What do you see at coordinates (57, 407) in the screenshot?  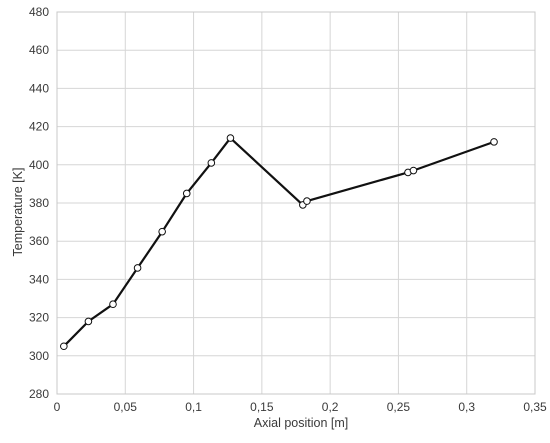 I see `x-tick-label: 0` at bounding box center [57, 407].